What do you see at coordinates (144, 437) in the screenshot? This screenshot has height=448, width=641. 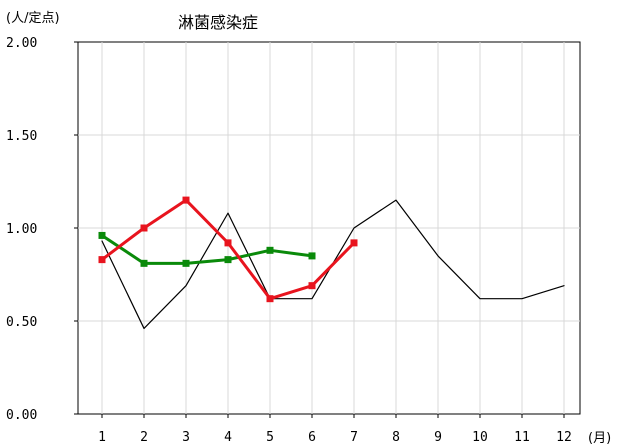 I see `x-tick-label: 2` at bounding box center [144, 437].